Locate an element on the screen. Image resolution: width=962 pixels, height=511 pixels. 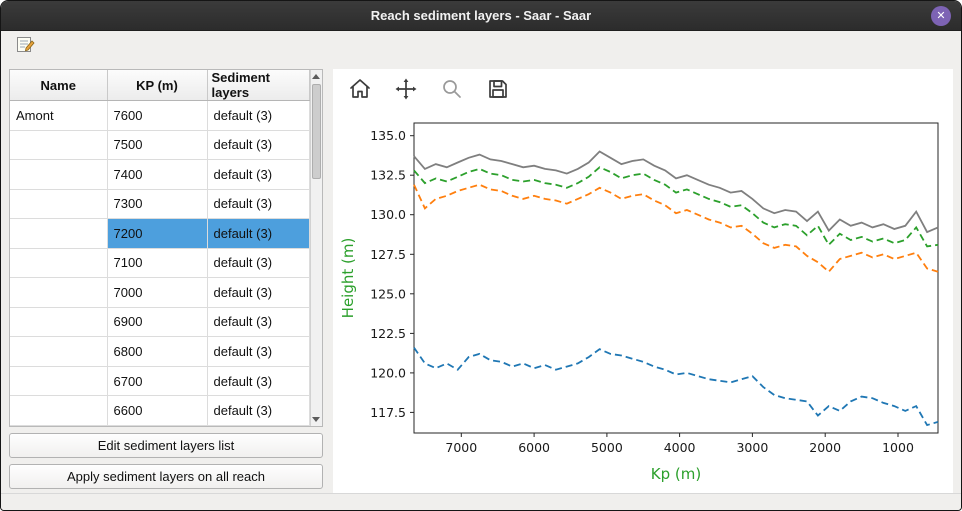
home-icon is located at coordinates (360, 90).